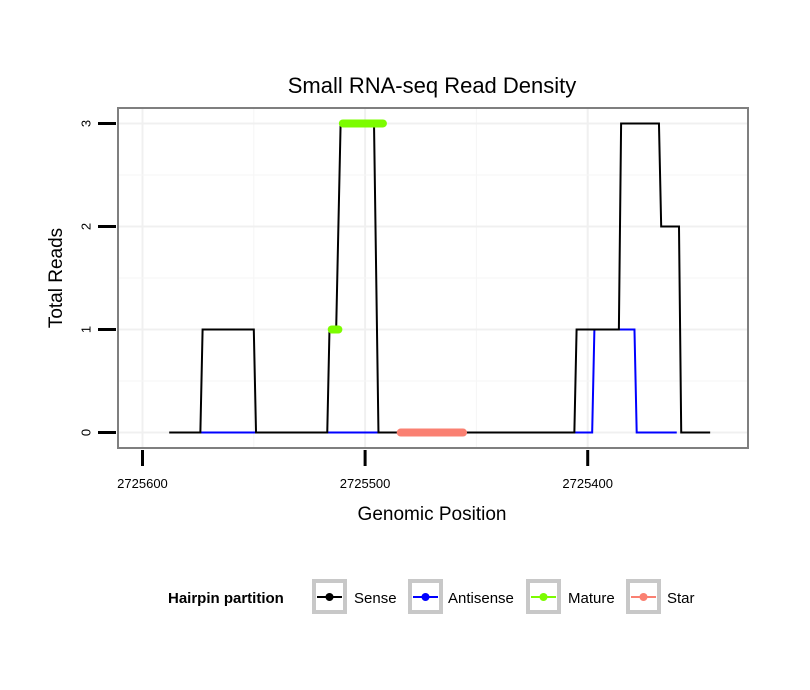 The image size is (810, 690). Describe the element at coordinates (85, 123) in the screenshot. I see `y-tick-label-3: 3` at that location.